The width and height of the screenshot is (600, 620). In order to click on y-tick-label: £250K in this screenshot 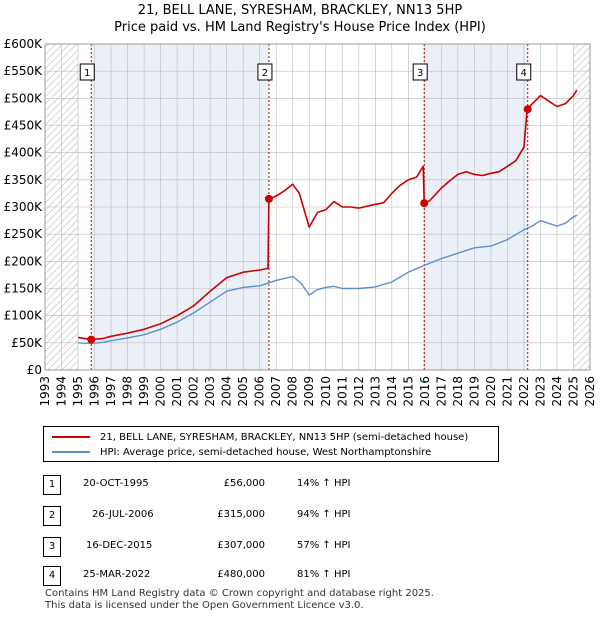, I will do `click(24, 234)`.